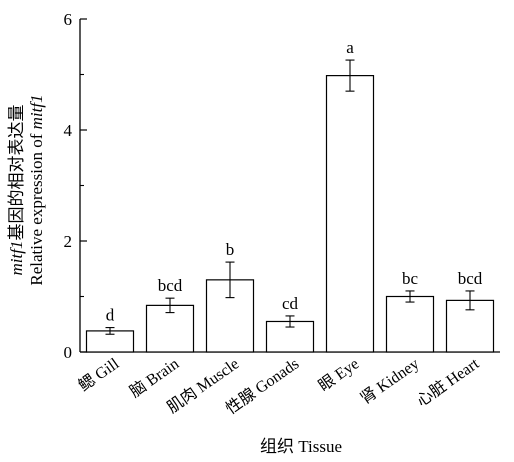  I want to click on category-label: 心脏 Heart, so click(447, 382).